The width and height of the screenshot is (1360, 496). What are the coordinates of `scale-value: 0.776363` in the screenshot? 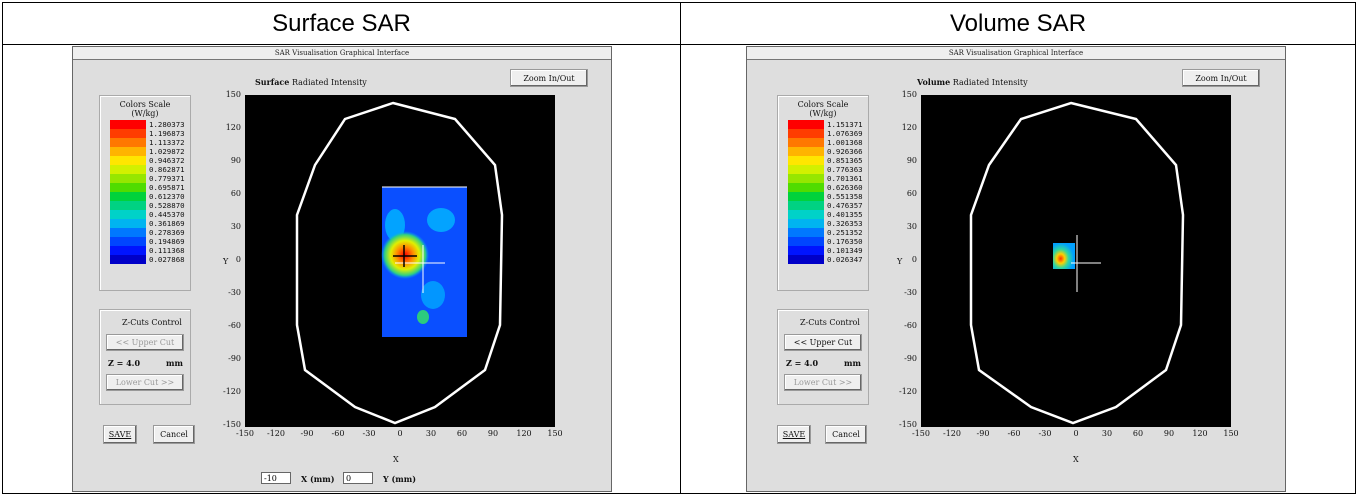 It's located at (845, 169).